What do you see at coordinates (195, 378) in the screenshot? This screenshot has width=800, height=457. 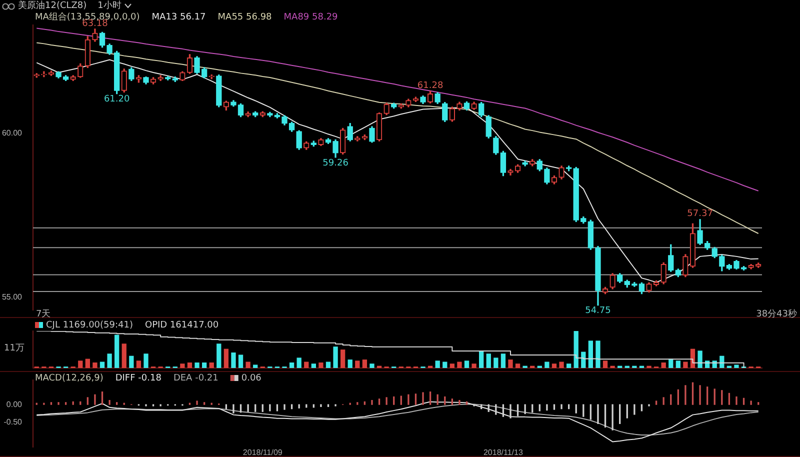 I see `text: DEA -0.21` at bounding box center [195, 378].